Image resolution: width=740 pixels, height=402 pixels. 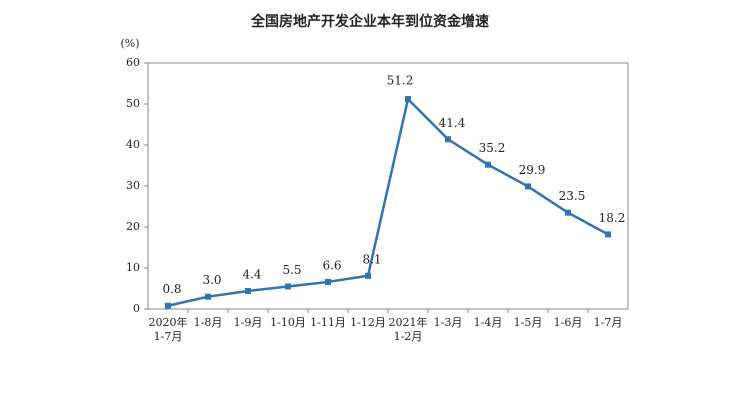 I want to click on x-tick-label: 2021年 1-2月, so click(x=408, y=329).